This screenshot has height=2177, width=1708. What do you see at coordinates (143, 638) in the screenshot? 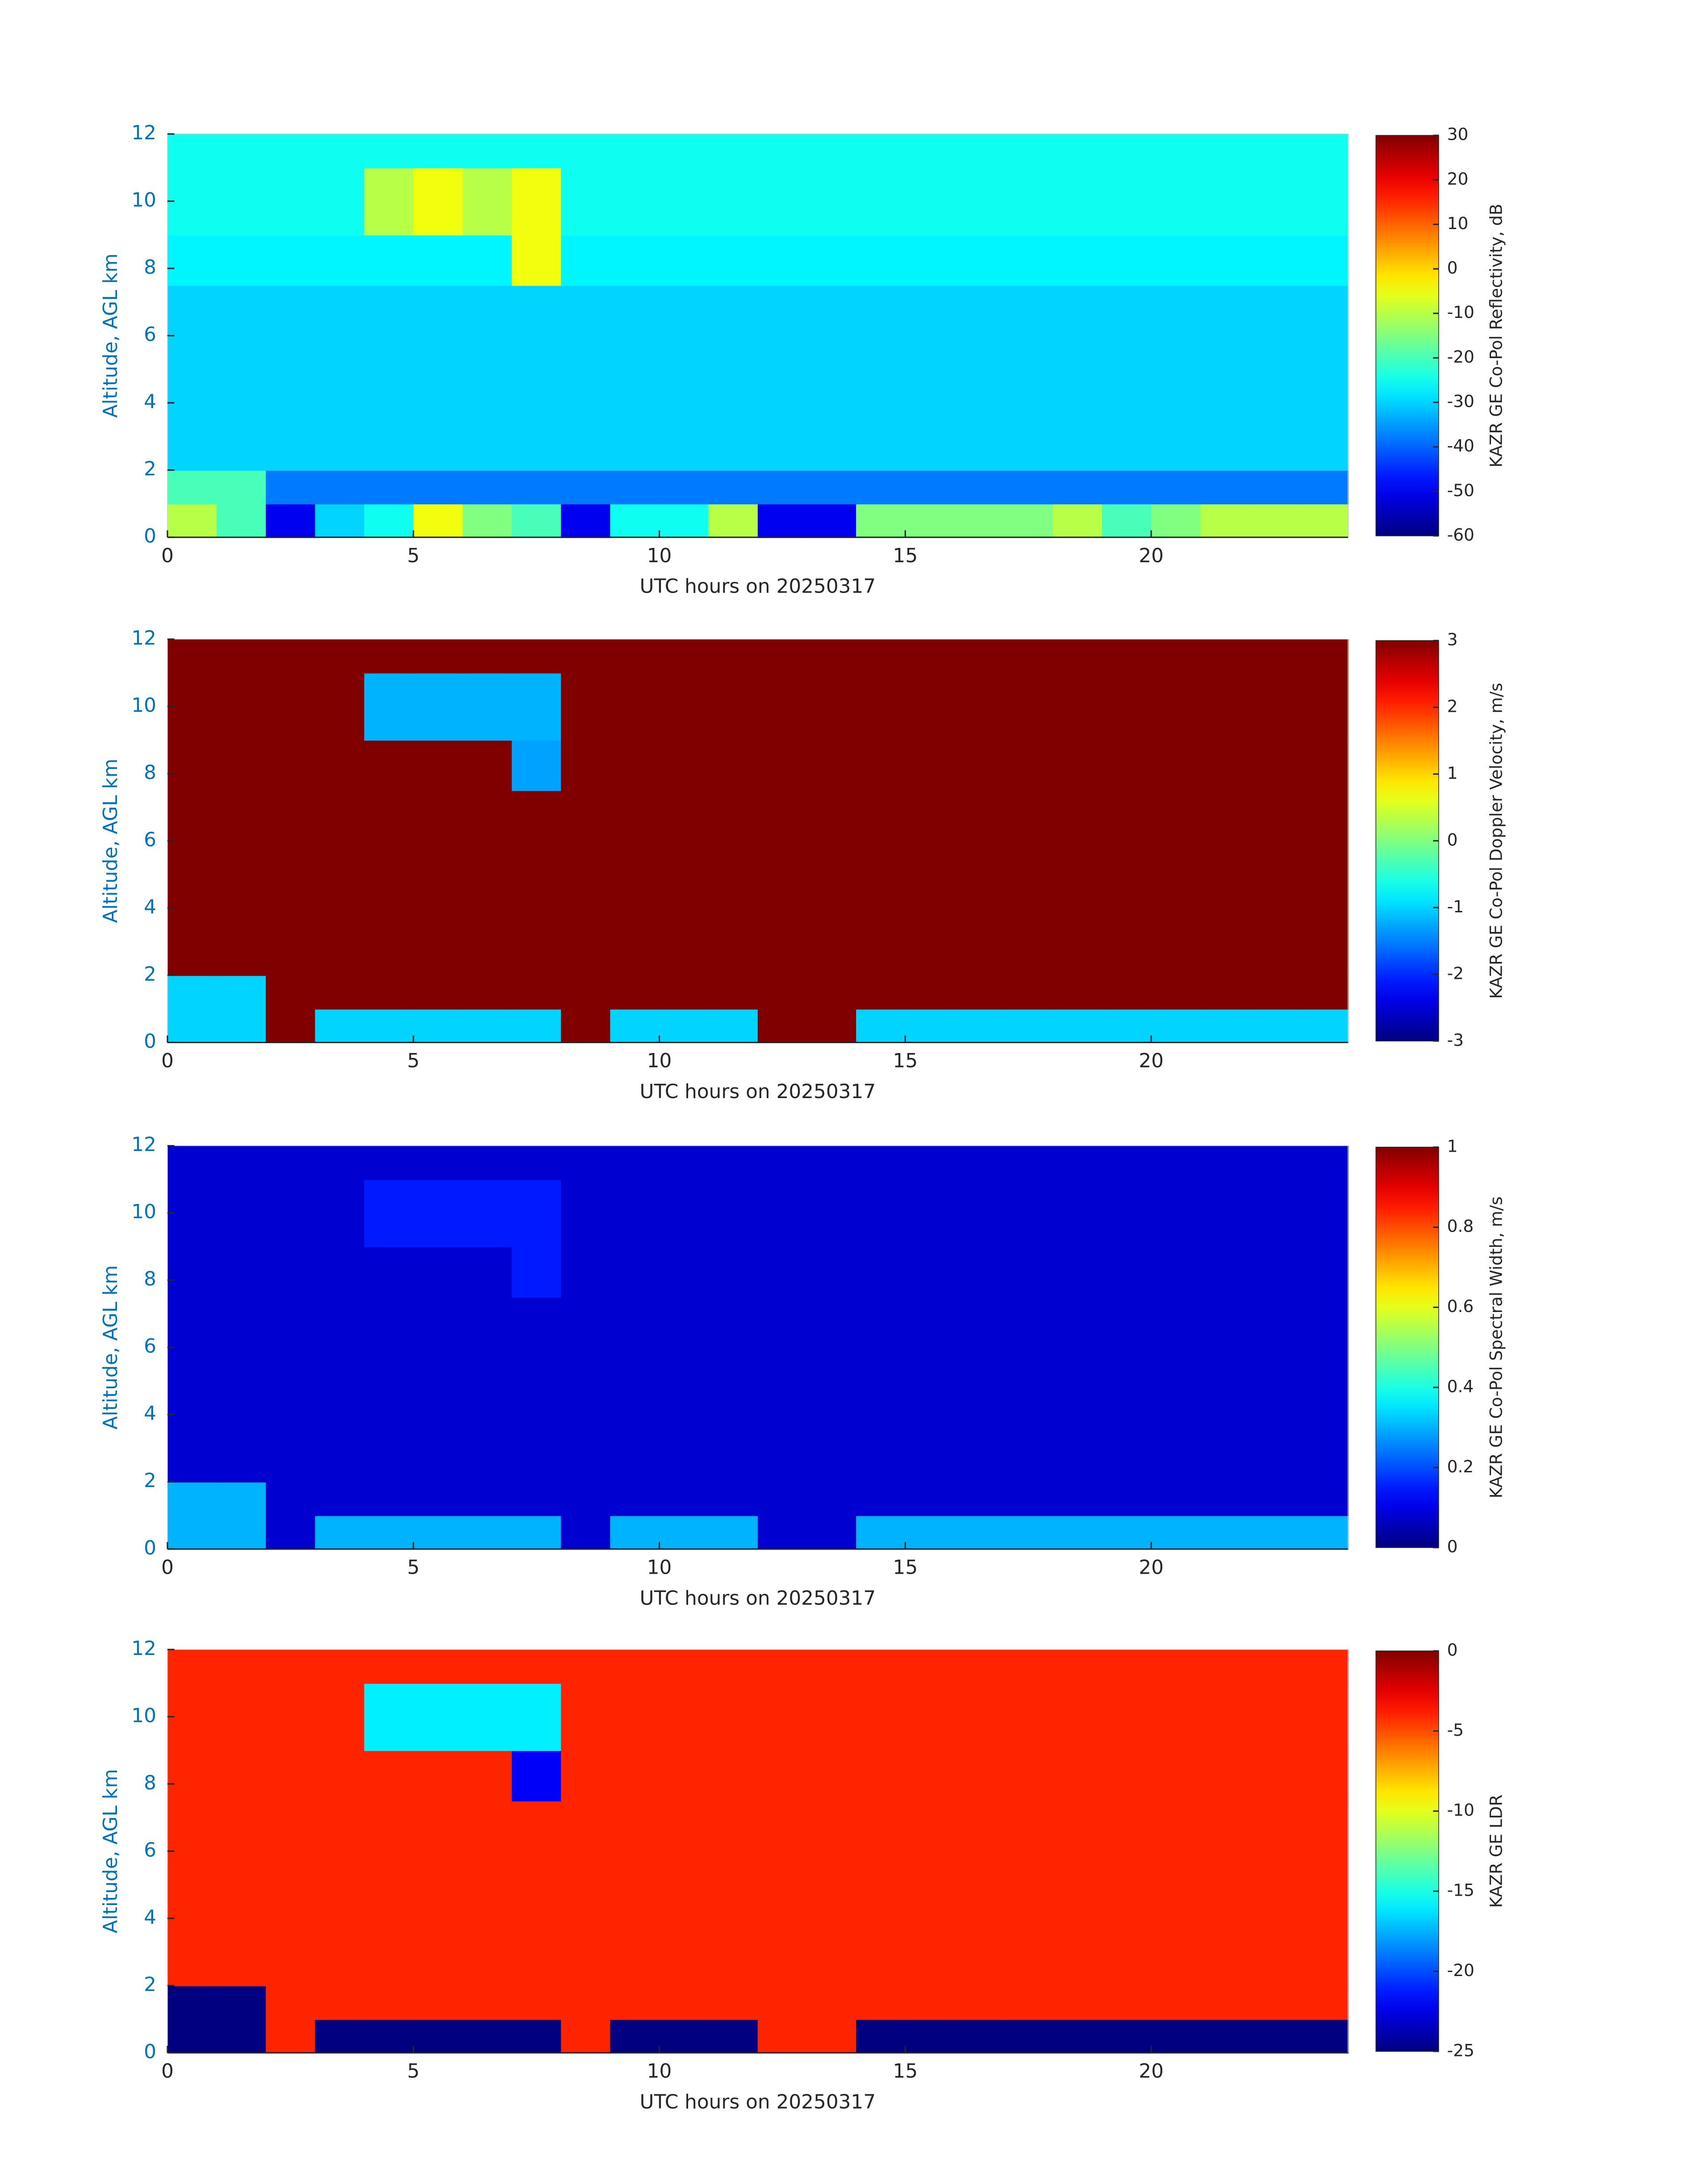
I see `y-tick-label: 12` at bounding box center [143, 638].